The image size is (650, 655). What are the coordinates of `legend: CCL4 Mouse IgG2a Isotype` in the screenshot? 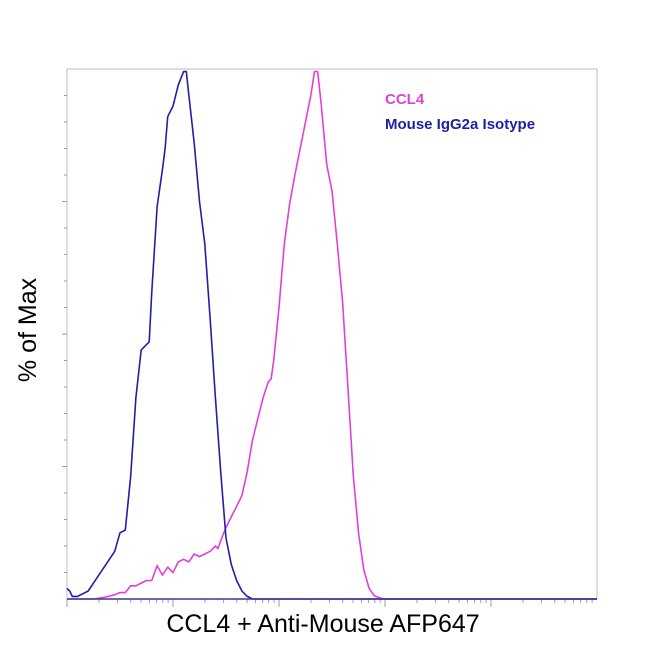 It's located at (460, 112).